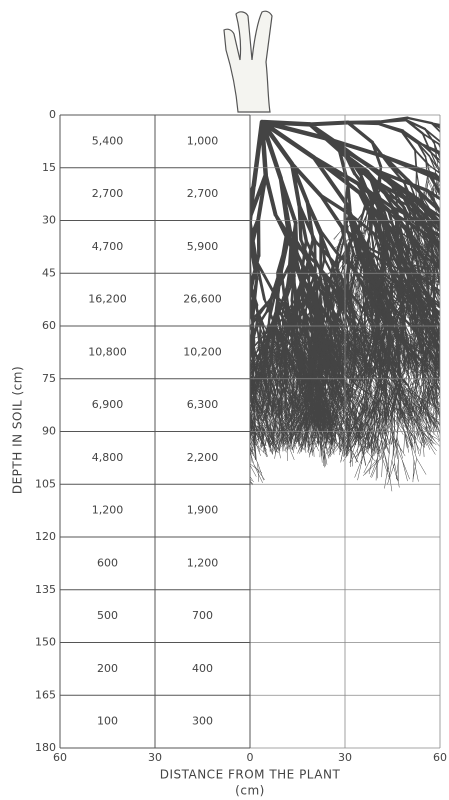  I want to click on cell-value: 6,900, so click(108, 404).